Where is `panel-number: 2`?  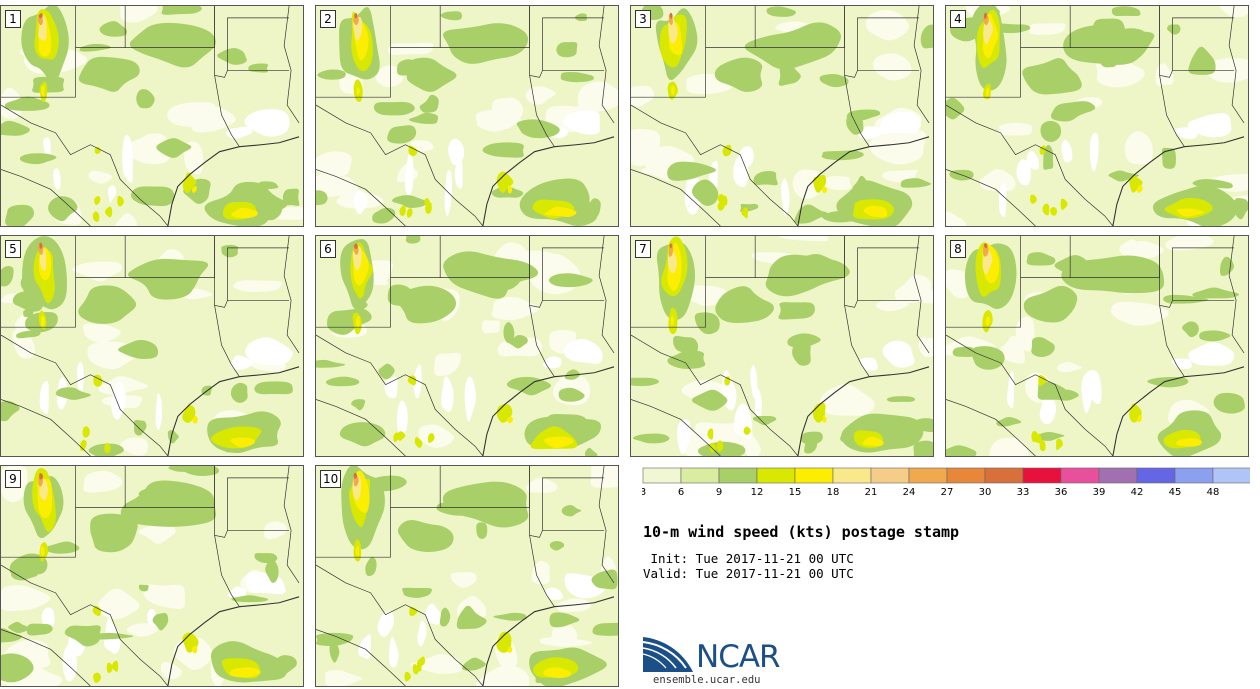 panel-number: 2 is located at coordinates (328, 19).